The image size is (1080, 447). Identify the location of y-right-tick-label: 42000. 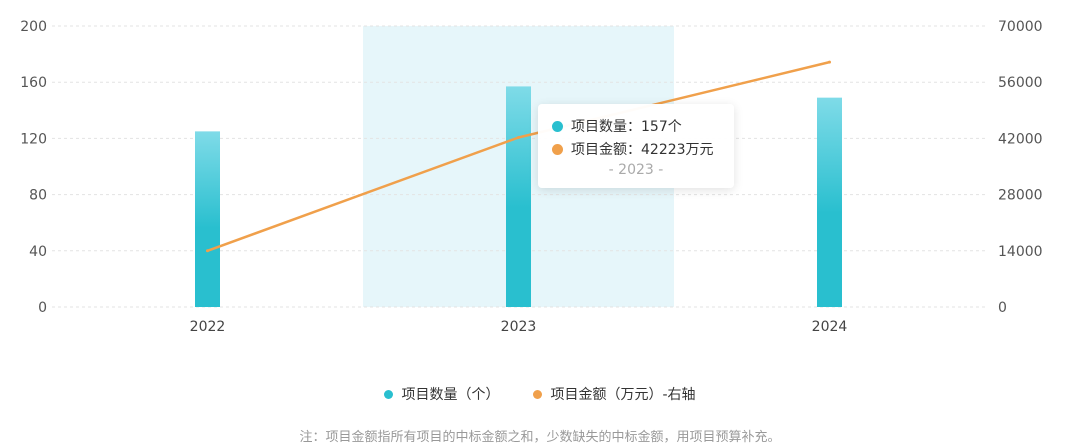
(1020, 139).